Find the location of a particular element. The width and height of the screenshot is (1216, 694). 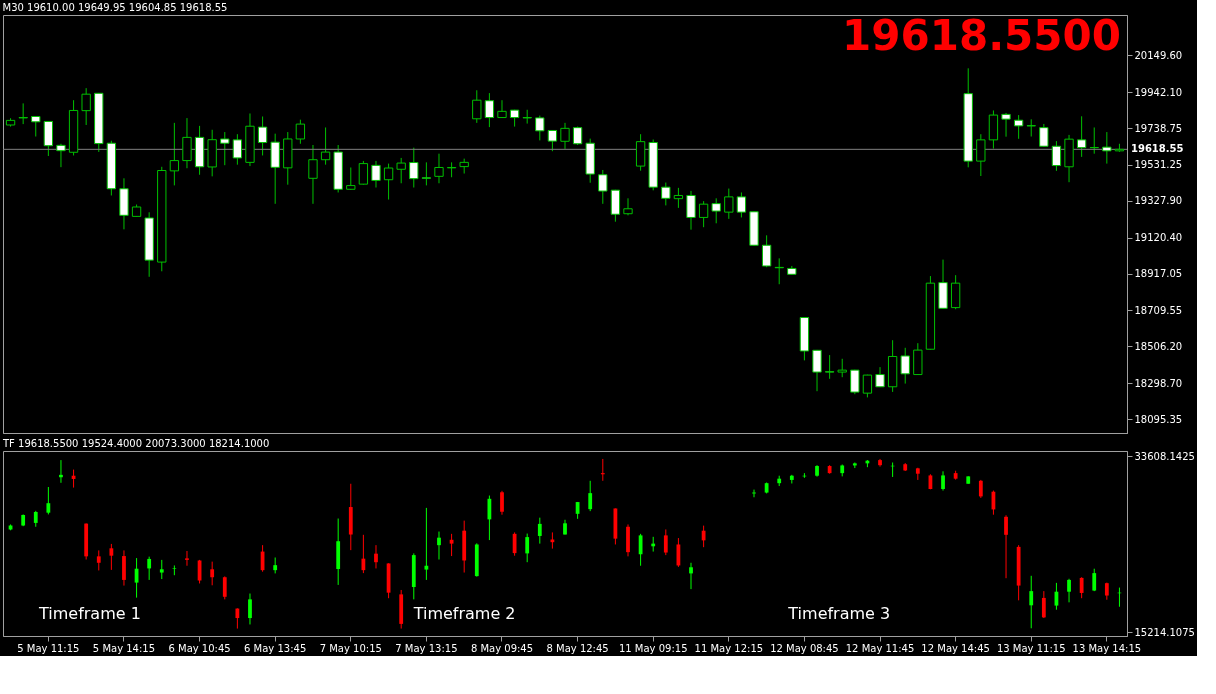

y-tick-label: 18298.70 is located at coordinates (1158, 383).